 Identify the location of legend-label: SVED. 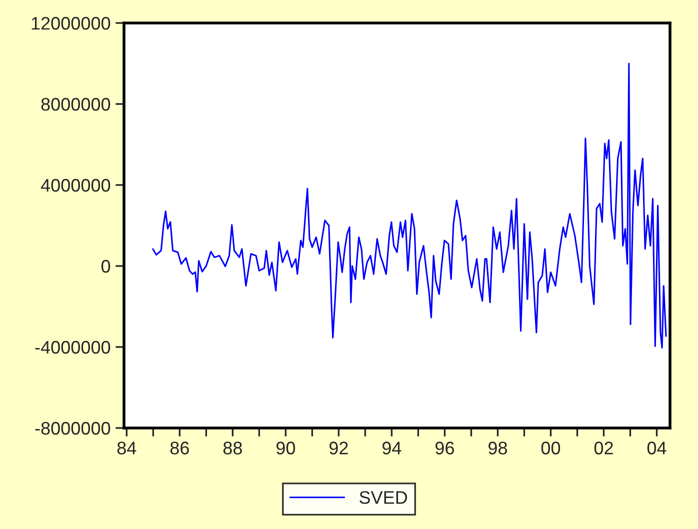
(384, 497).